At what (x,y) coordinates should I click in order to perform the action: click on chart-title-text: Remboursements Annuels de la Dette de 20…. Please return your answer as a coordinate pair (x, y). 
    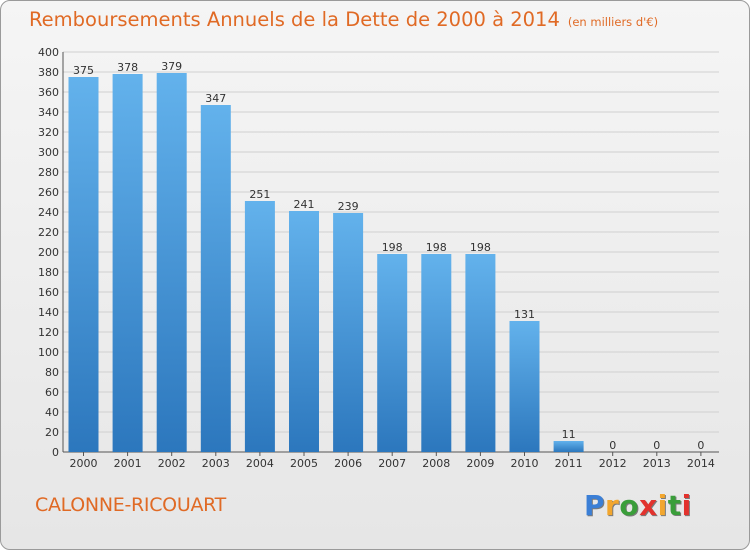
    Looking at the image, I should click on (294, 19).